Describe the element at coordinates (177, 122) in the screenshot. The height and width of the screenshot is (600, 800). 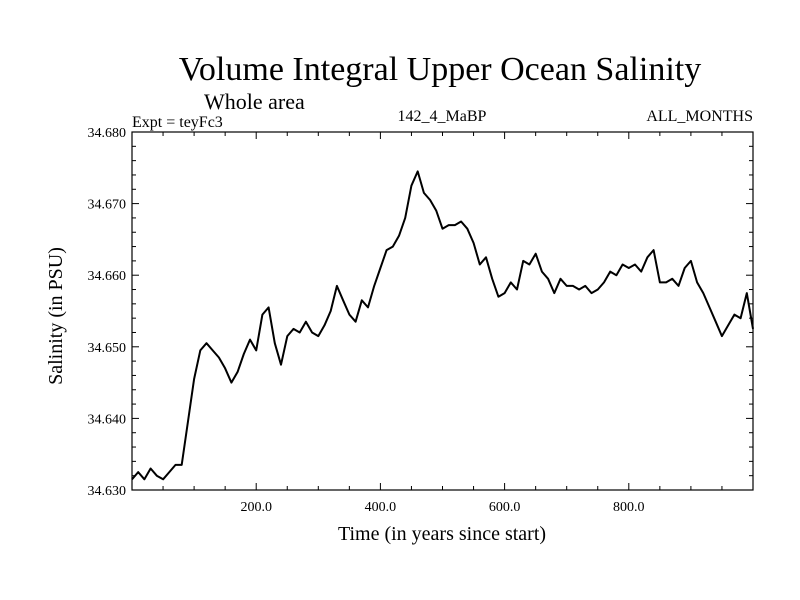
I see `experiment-label: Expt = teyFc3` at that location.